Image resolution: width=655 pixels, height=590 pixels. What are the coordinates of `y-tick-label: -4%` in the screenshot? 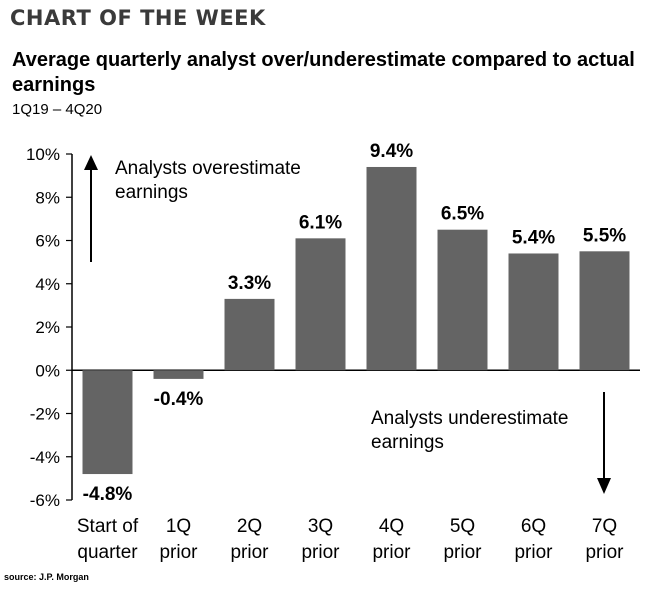 It's located at (45, 457).